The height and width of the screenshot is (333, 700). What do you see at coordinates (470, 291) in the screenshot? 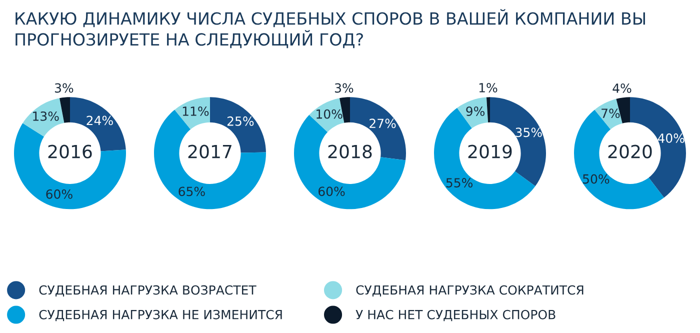
I see `legend-label: СУДЕБНАЯ НАГРУЗКА СОКРАТИТСЯ` at bounding box center [470, 291].